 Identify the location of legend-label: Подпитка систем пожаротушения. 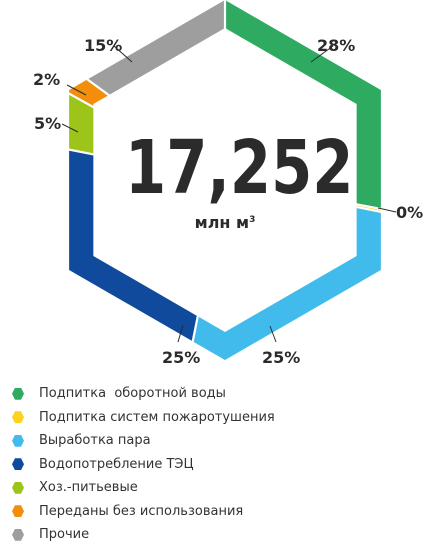
(157, 417).